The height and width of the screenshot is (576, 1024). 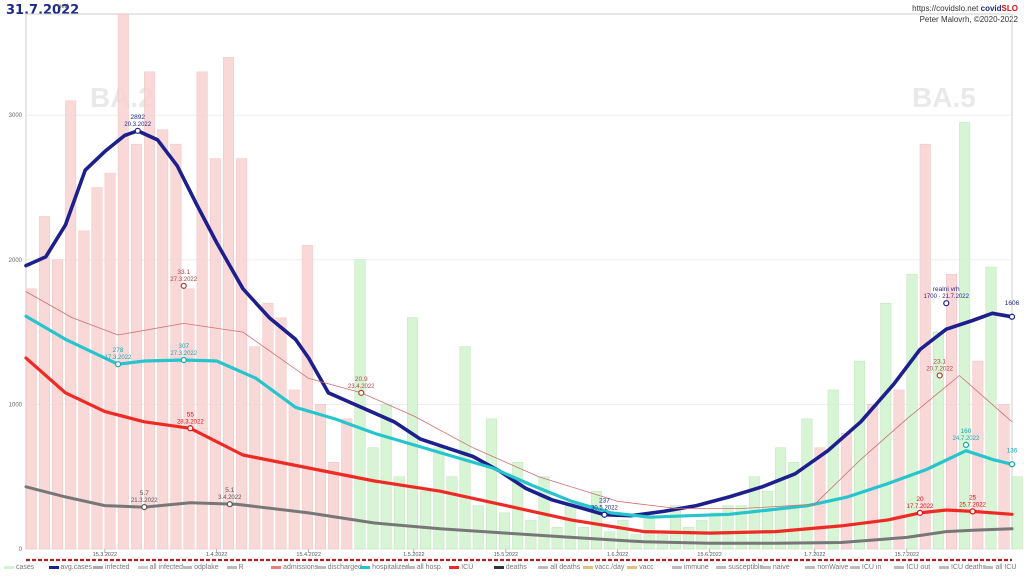 I want to click on legend-item: ICU in, so click(x=865, y=567).